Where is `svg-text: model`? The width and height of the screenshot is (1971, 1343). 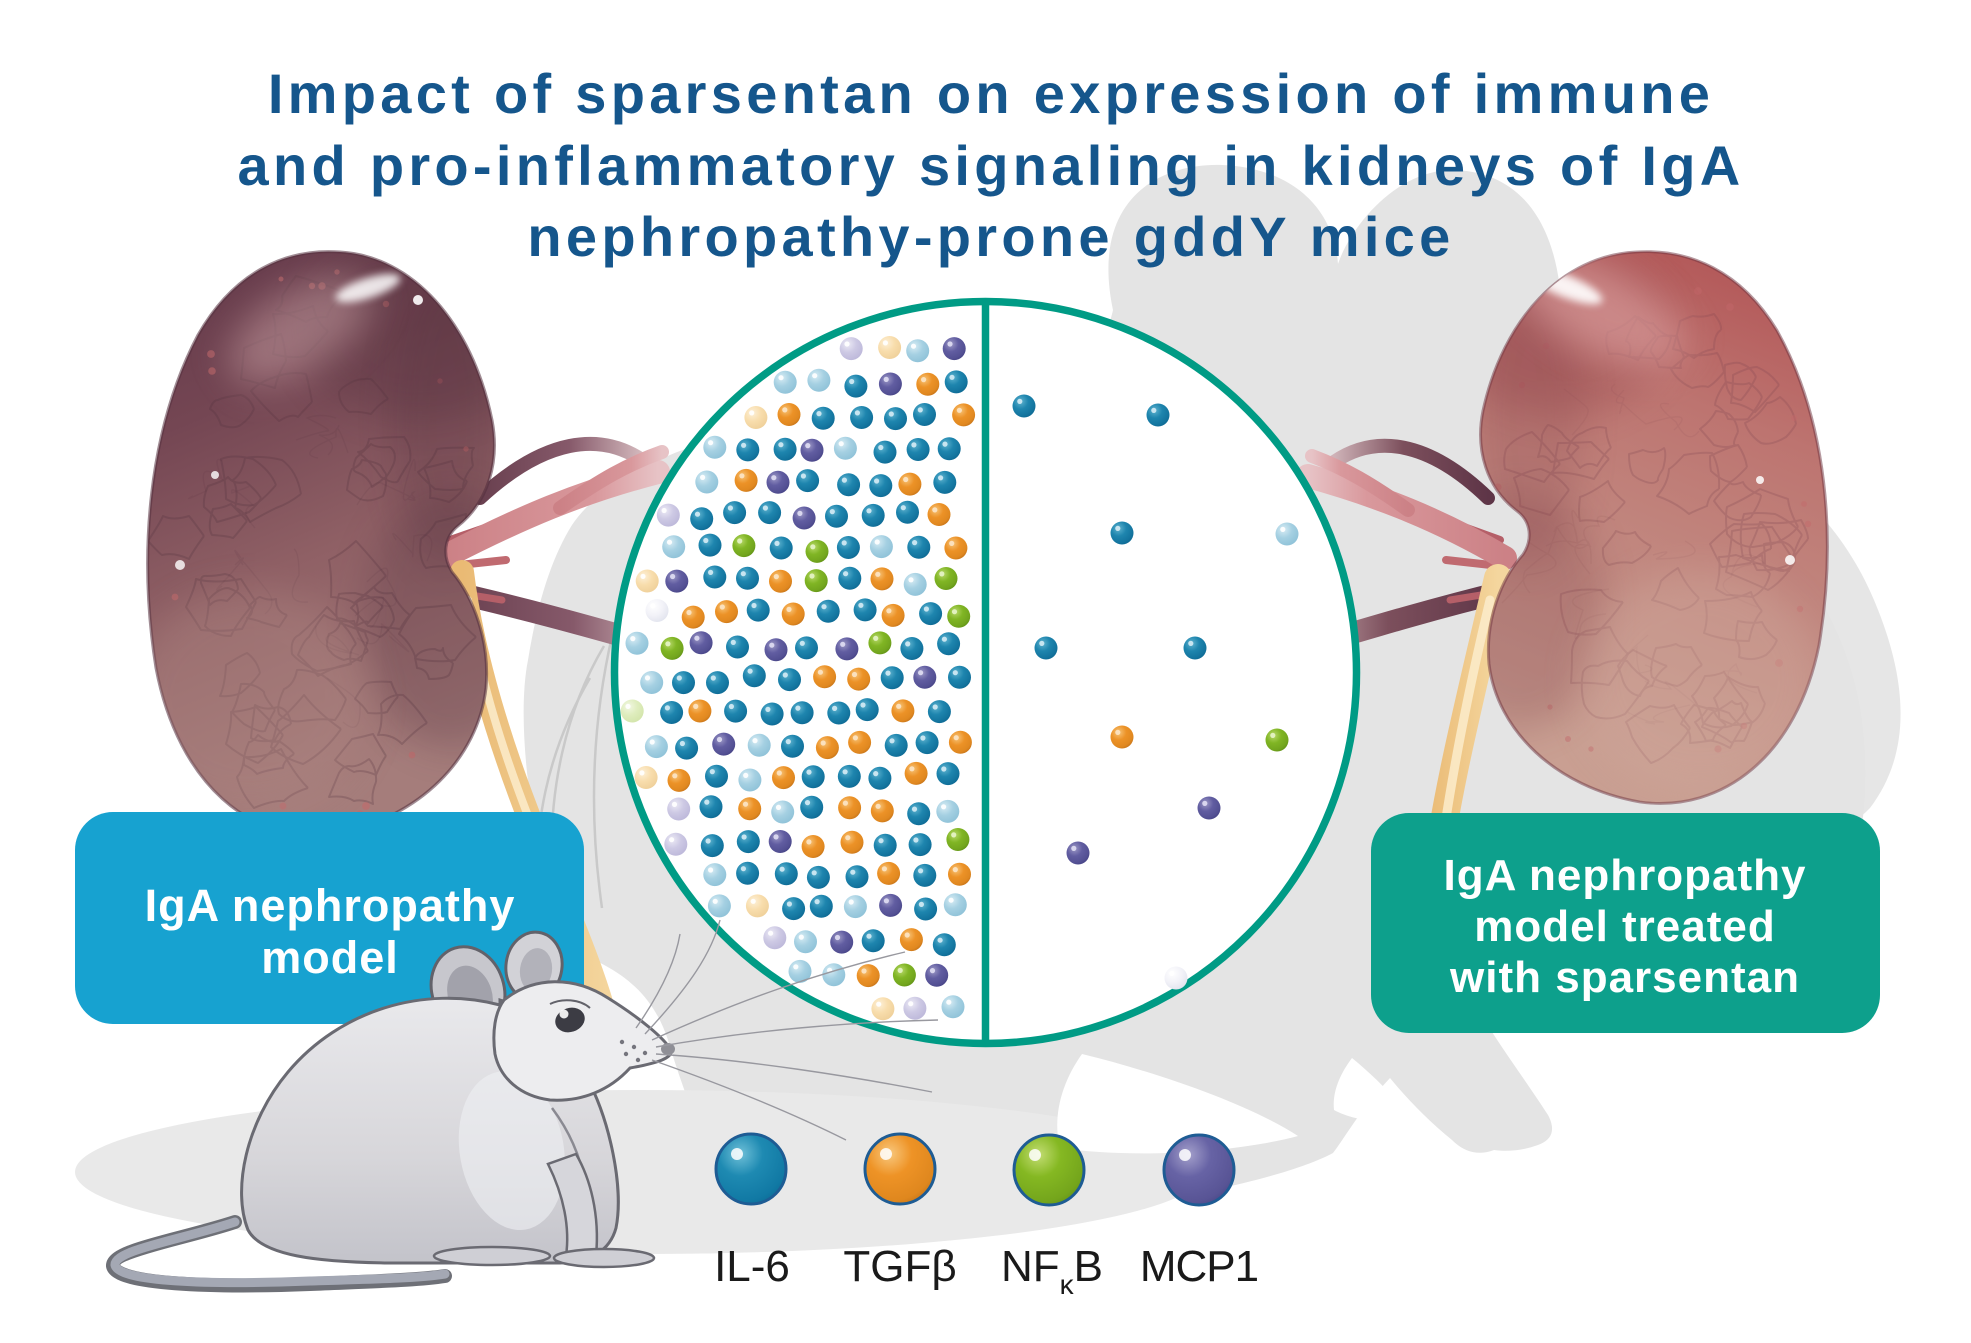
svg-text: model is located at coordinates (330, 957).